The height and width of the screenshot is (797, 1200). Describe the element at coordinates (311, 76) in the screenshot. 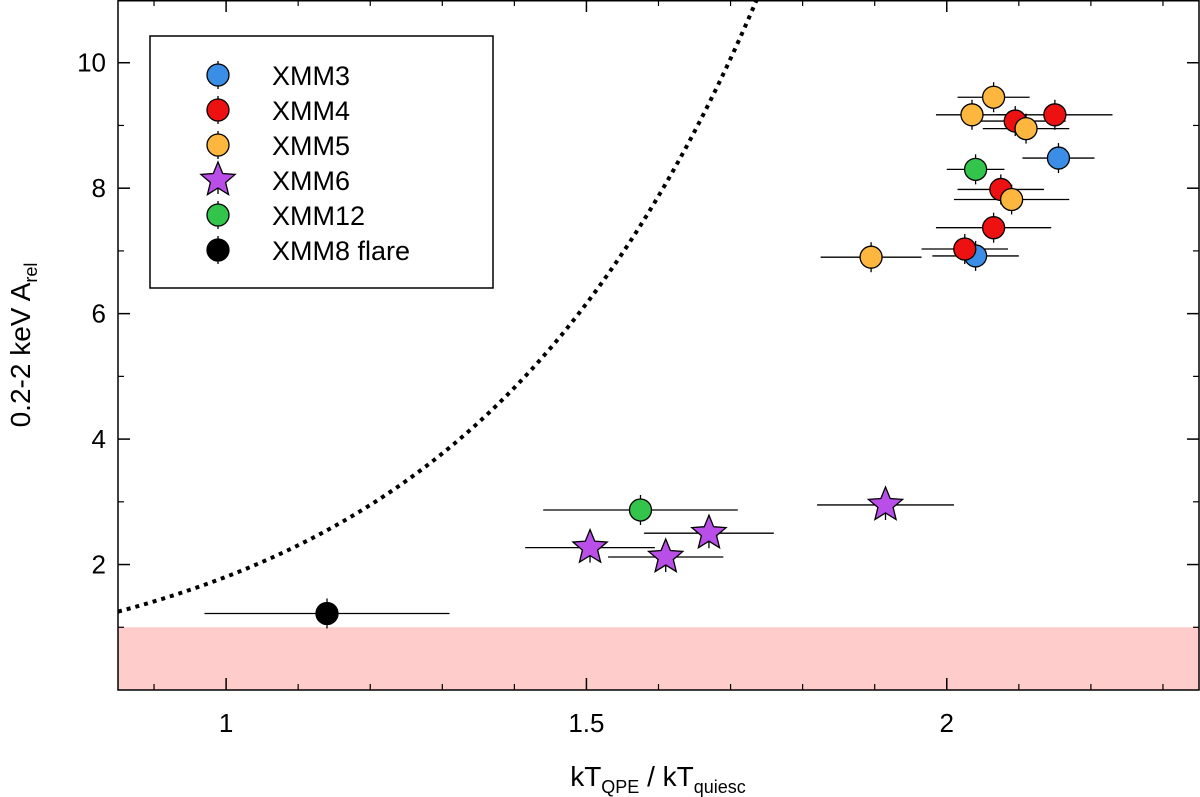

I see `legend-label-xmm3: XMM3` at that location.